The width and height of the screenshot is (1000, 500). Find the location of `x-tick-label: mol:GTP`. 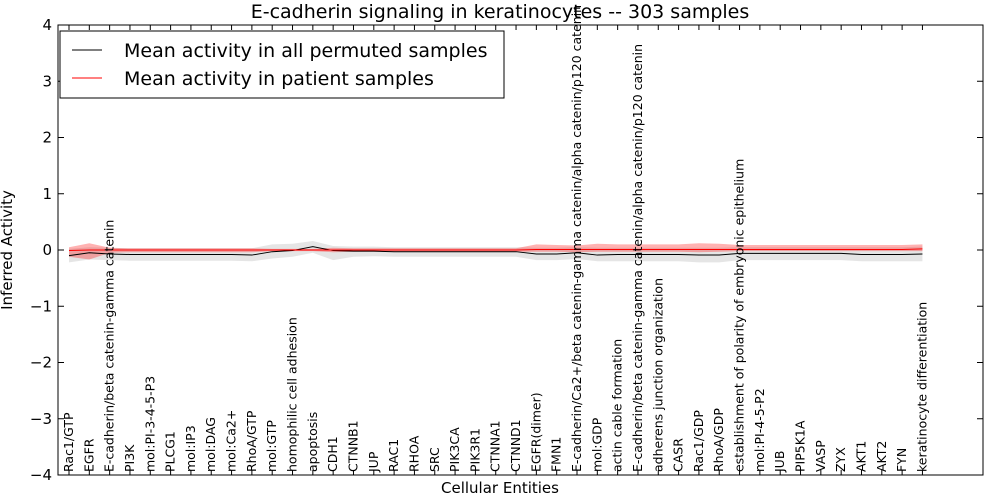

x-tick-label: mol:GTP is located at coordinates (271, 446).